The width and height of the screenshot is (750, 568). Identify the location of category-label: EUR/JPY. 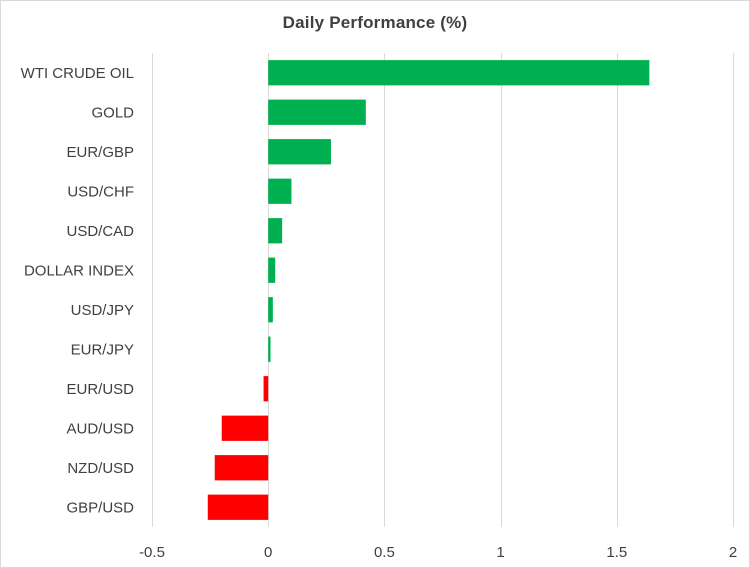
(102, 349).